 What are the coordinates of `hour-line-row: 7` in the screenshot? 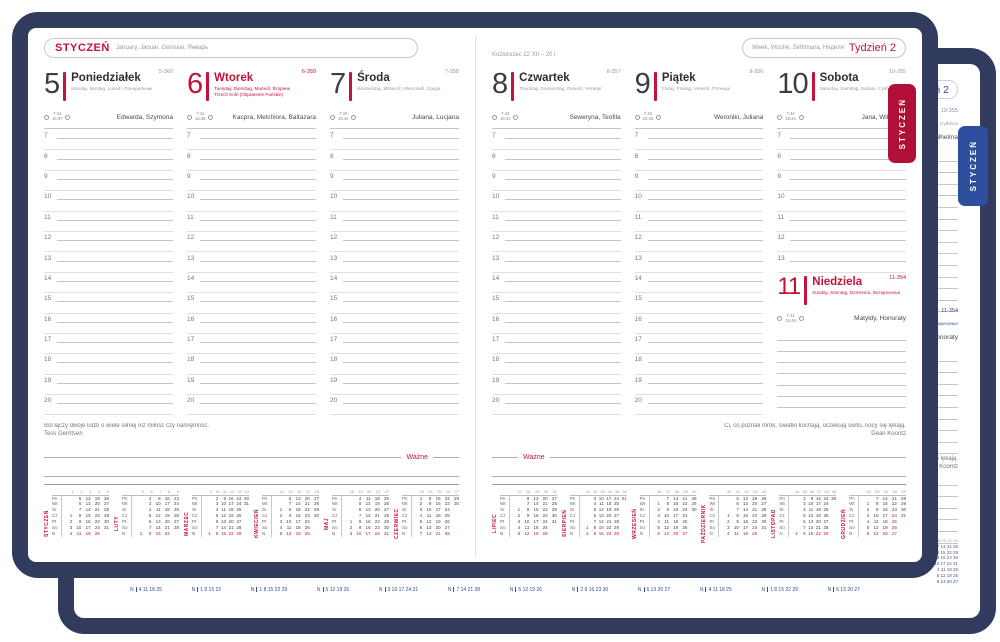 It's located at (251, 134).